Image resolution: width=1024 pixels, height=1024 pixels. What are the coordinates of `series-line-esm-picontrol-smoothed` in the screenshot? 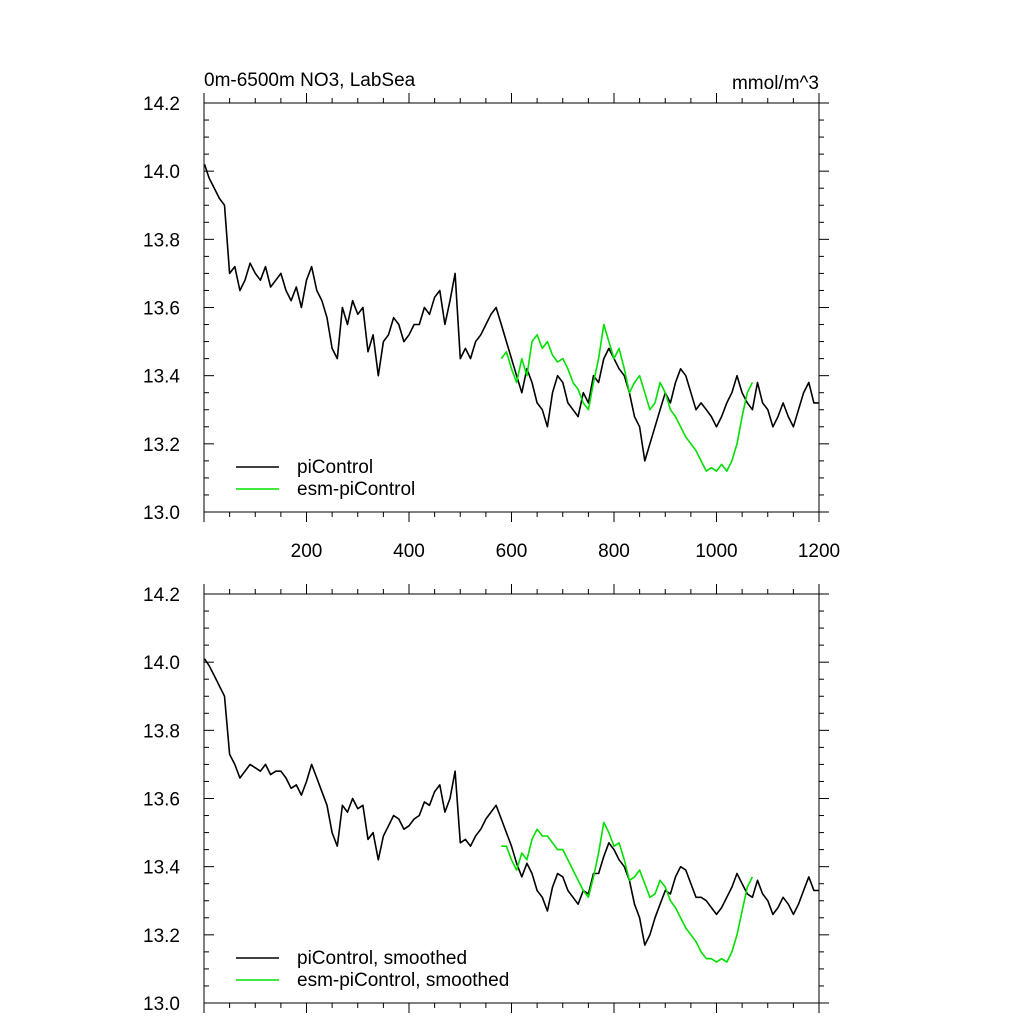 It's located at (627, 892).